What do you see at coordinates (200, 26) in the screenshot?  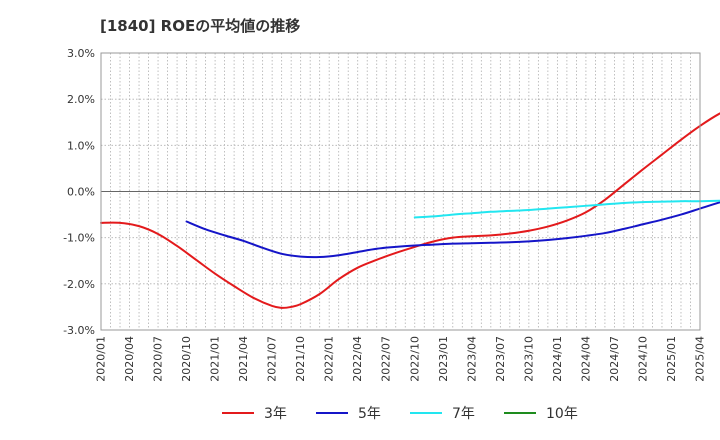 I see `chart-title: [1840] ROEの平均値の推移` at bounding box center [200, 26].